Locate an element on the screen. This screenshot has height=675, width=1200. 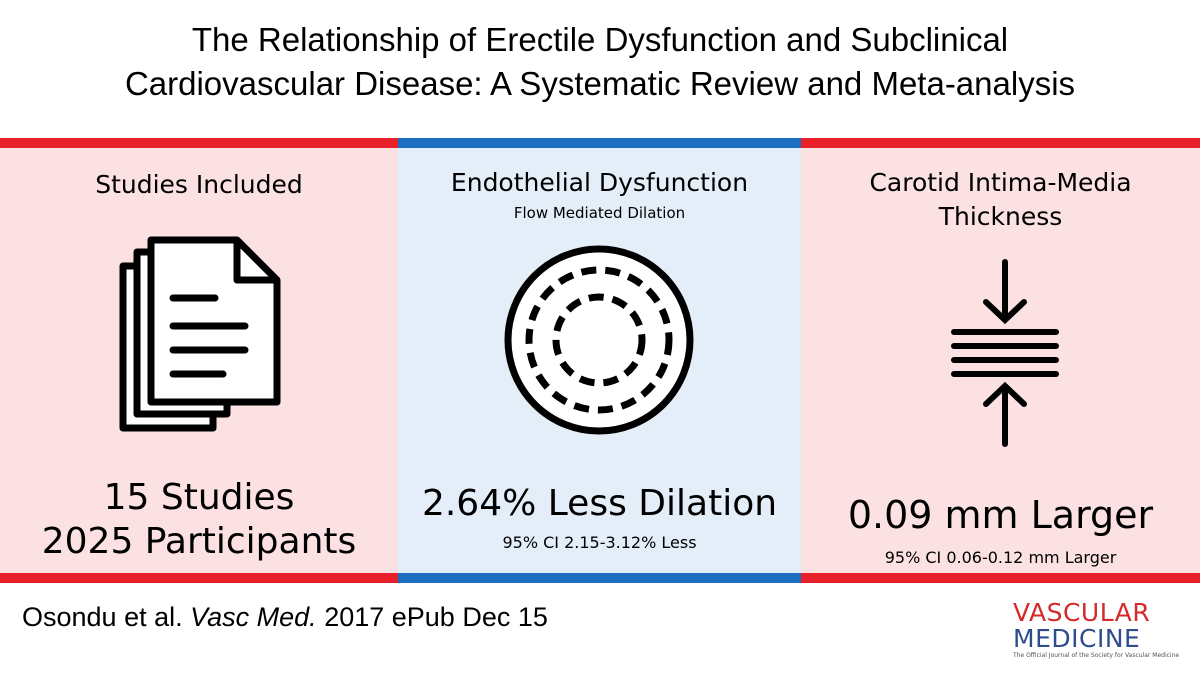
studies-heading: Studies Included is located at coordinates (199, 184).